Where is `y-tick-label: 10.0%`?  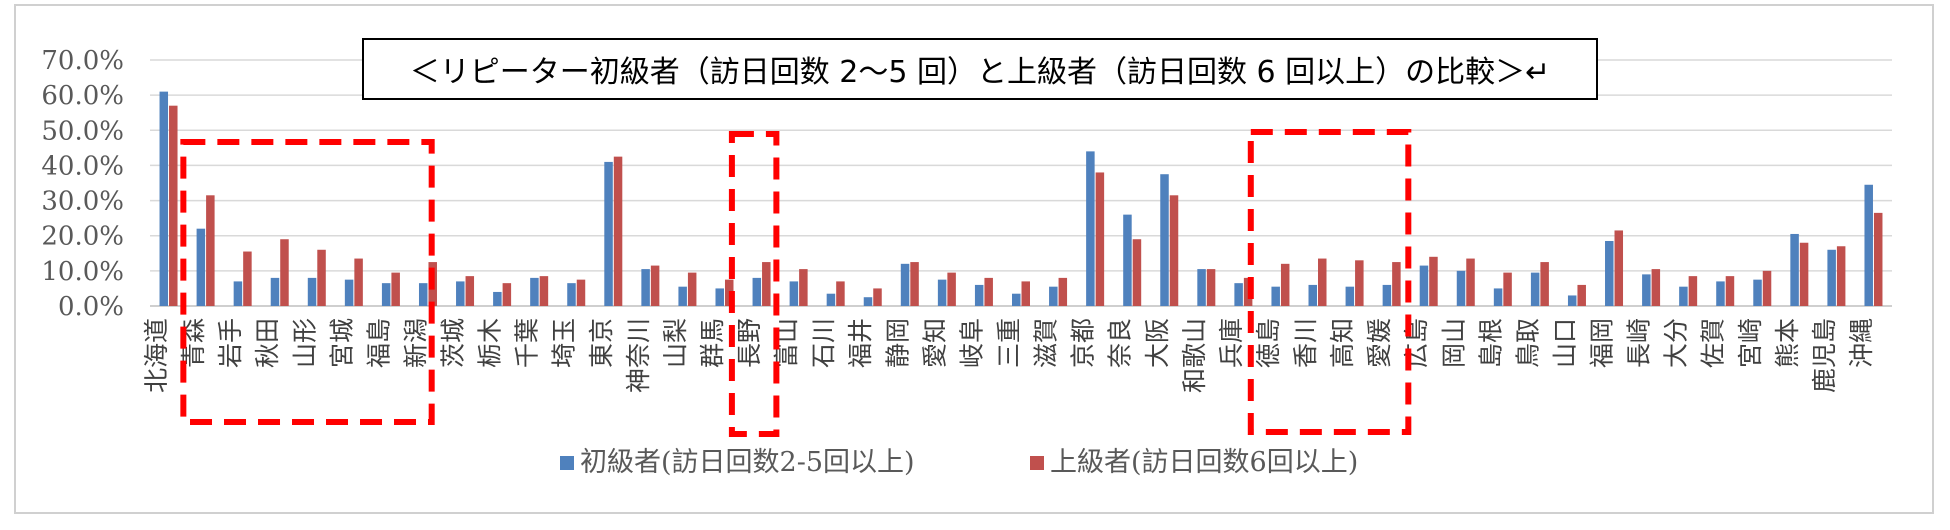 y-tick-label: 10.0% is located at coordinates (82, 272).